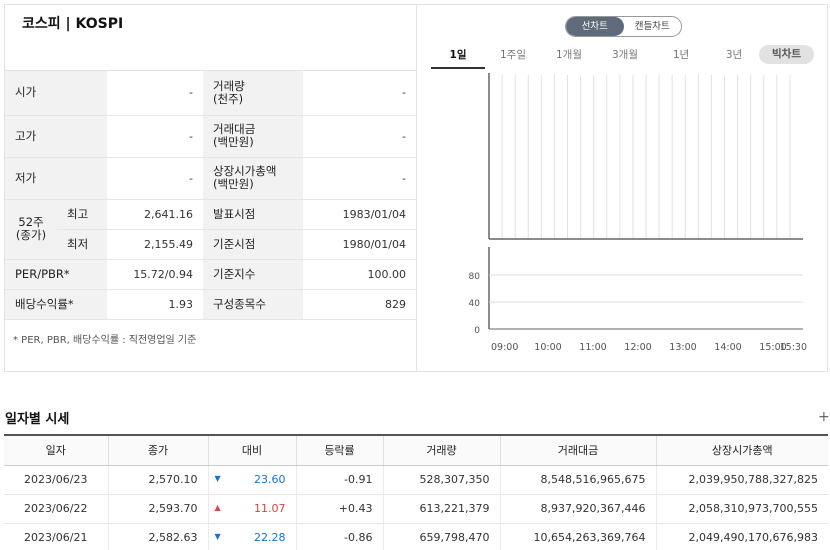 The image size is (830, 550). What do you see at coordinates (682, 347) in the screenshot?
I see `x-tick-1300: 13:00` at bounding box center [682, 347].